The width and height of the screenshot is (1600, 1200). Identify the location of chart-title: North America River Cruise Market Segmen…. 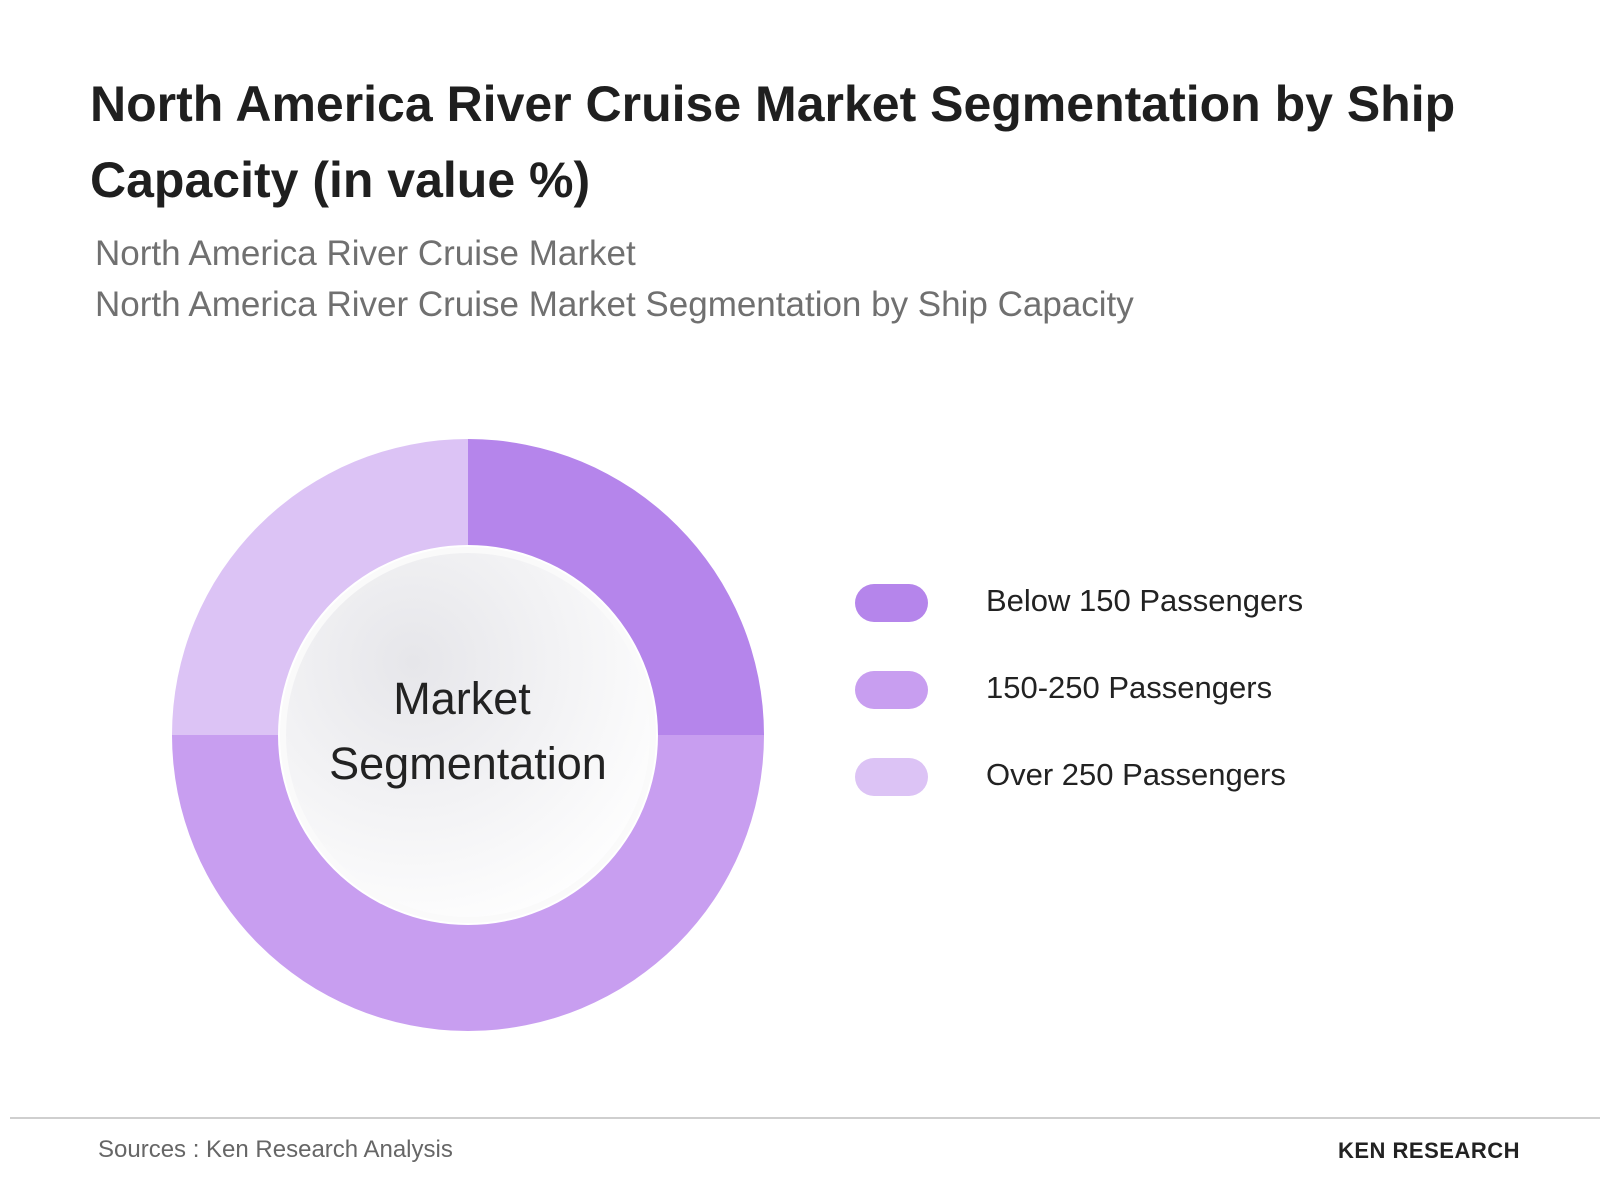
(773, 142).